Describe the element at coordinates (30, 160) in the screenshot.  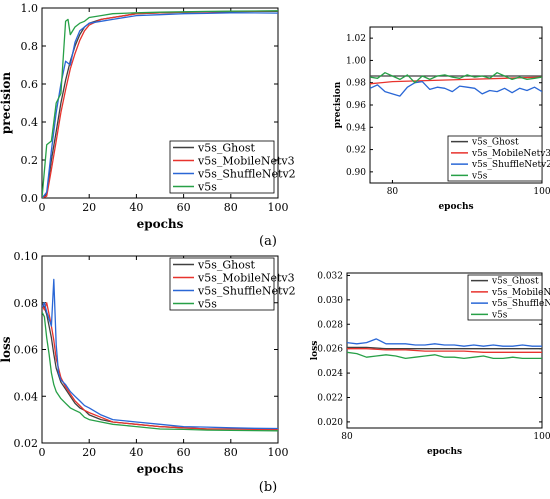
I see `y-tick-label: 0.2` at that location.